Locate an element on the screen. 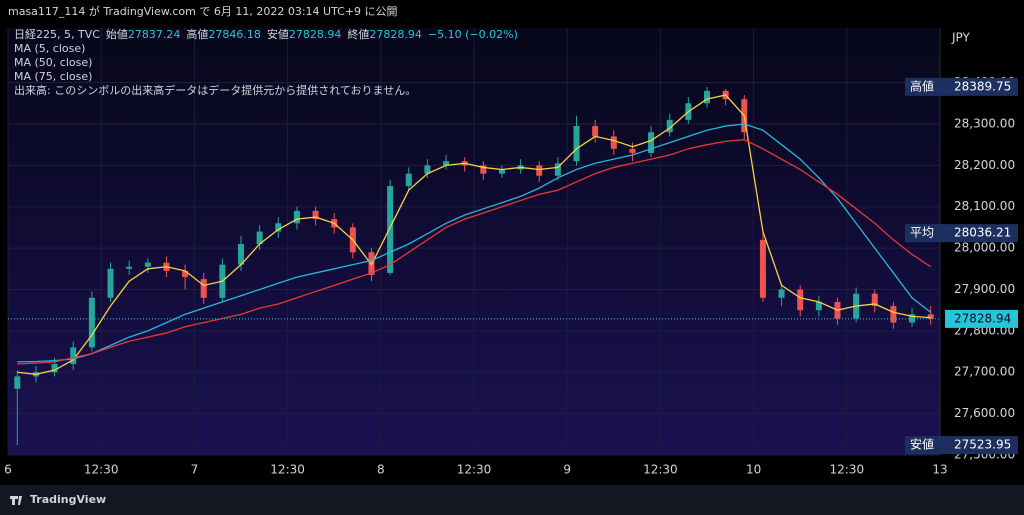  footer-bar is located at coordinates (512, 500).